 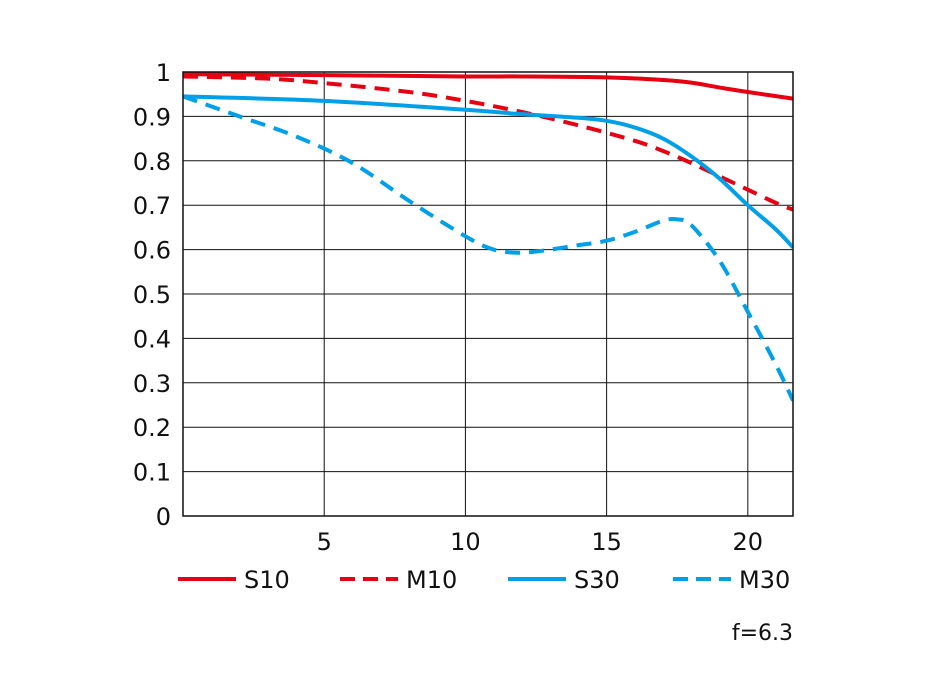 What do you see at coordinates (484, 580) in the screenshot?
I see `legend: S10 M10 S30 M30` at bounding box center [484, 580].